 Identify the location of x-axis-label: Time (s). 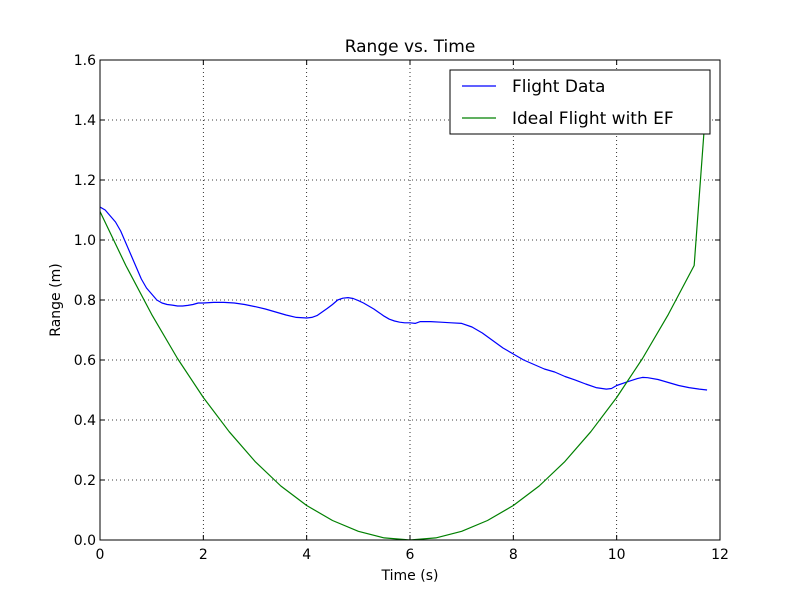
(410, 576).